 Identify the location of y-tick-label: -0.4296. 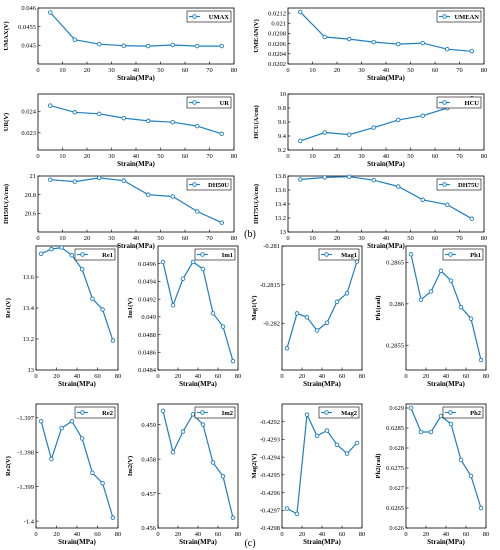
(270, 493).